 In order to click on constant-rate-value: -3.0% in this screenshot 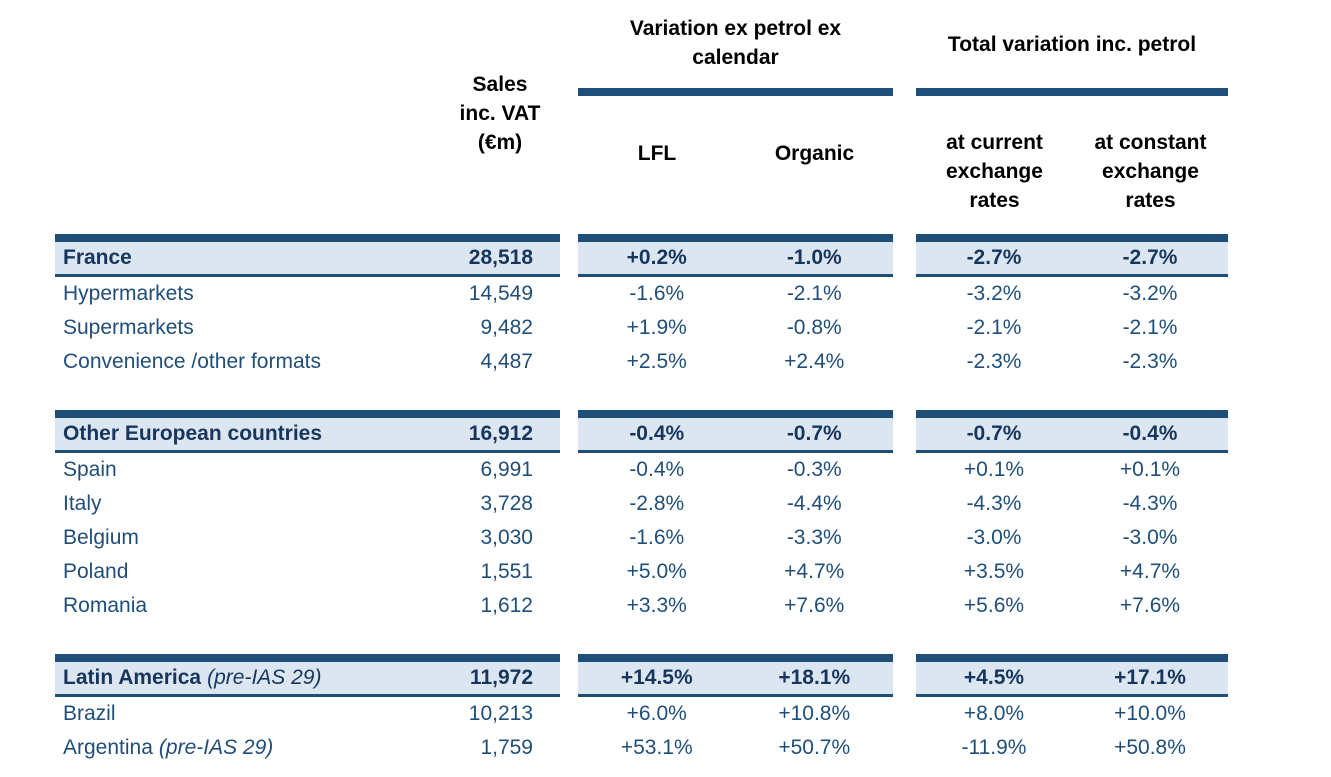, I will do `click(1150, 537)`.